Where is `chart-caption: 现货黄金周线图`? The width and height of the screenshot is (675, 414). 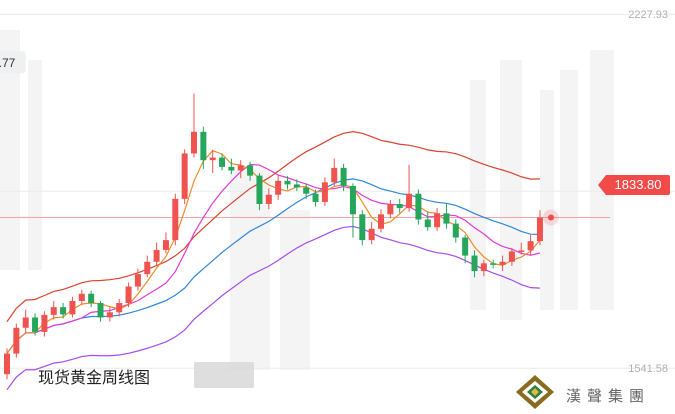 chart-caption: 现货黄金周线图 is located at coordinates (94, 377).